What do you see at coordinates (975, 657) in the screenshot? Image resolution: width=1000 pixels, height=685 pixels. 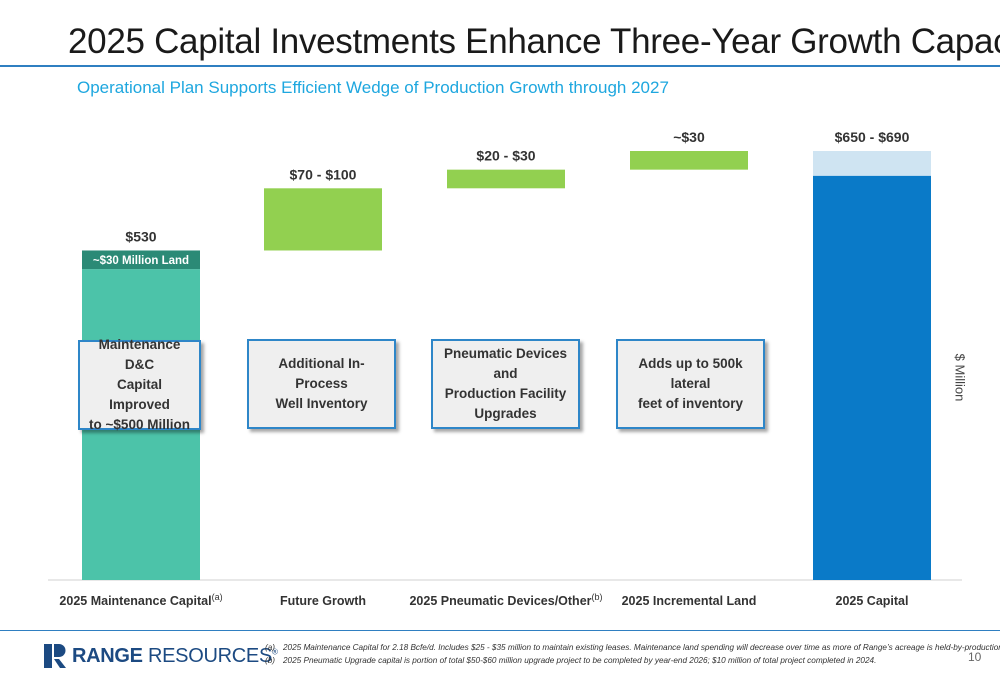 I see `page-number: 10` at bounding box center [975, 657].